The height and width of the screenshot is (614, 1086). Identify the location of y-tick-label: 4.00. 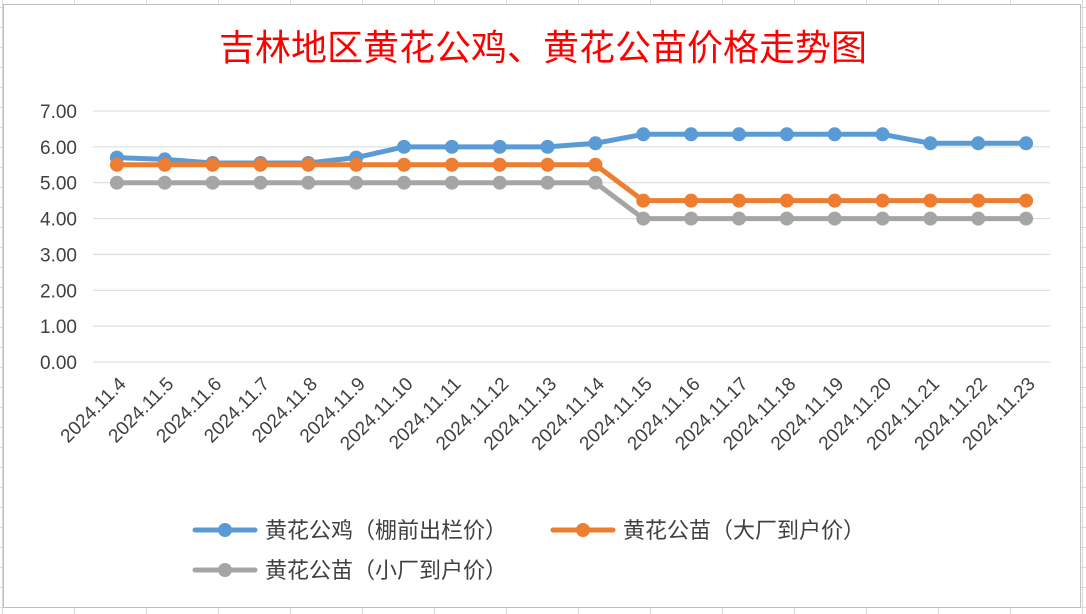
(58, 220).